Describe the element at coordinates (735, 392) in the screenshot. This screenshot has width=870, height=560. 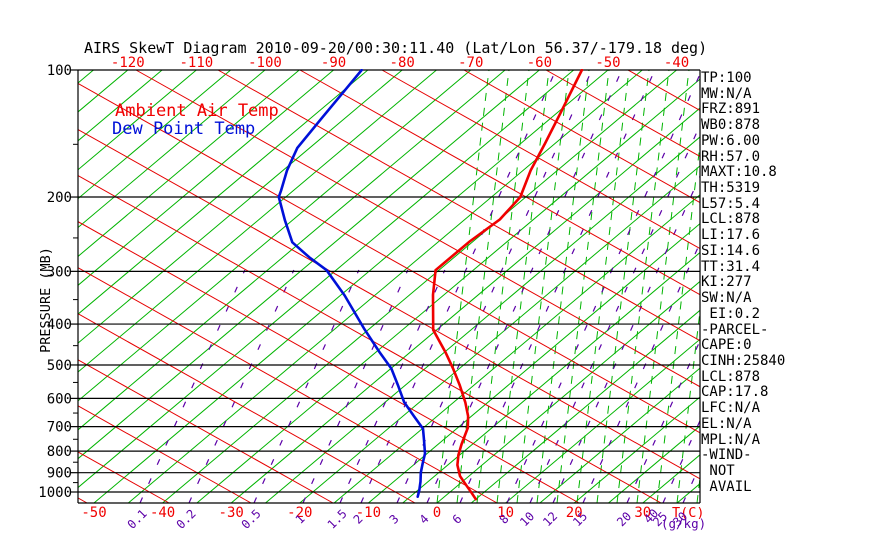
I see `stat-line: CAP:17.8` at that location.